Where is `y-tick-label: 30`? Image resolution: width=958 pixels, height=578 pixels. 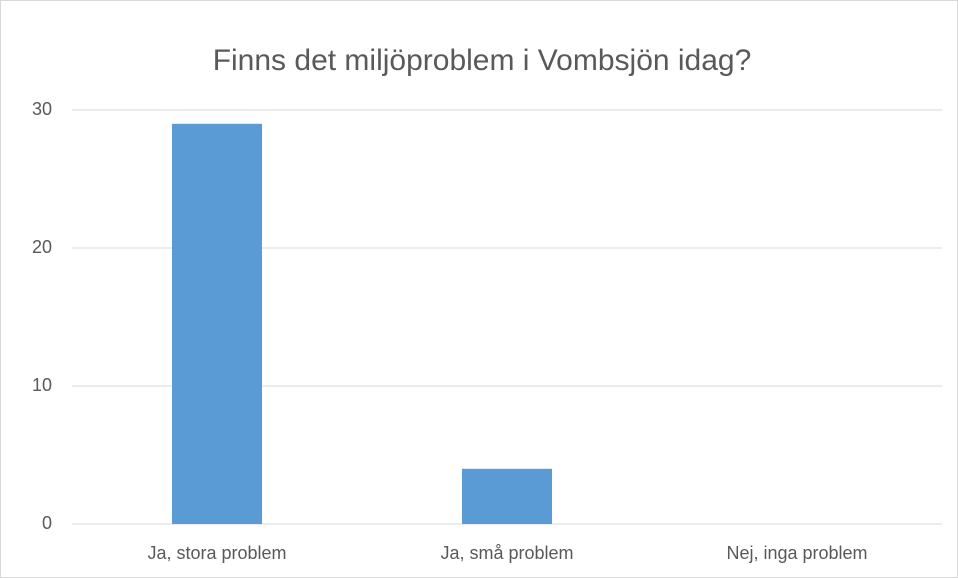 y-tick-label: 30 is located at coordinates (42, 109).